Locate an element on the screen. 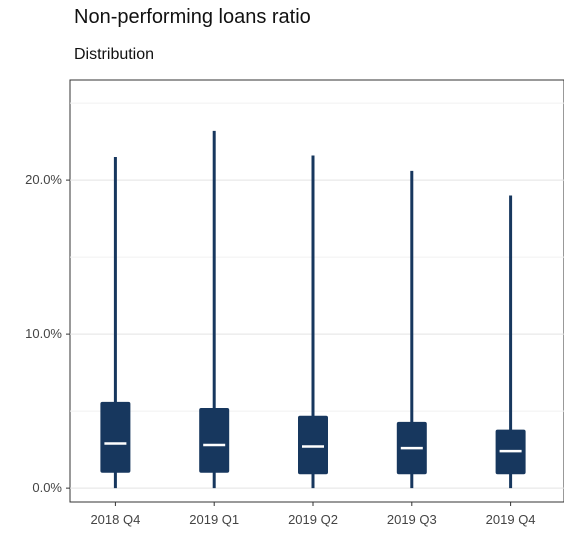  y-tick-label: 20.0% is located at coordinates (43, 179).